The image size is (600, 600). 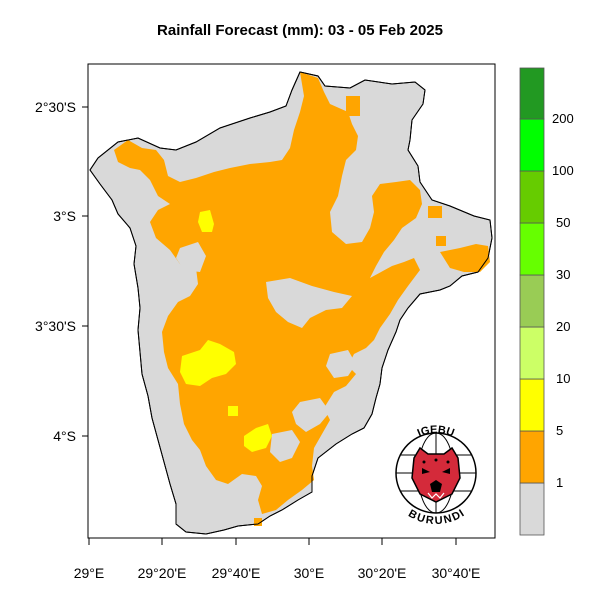 I want to click on colorbar-label: 100, so click(x=563, y=170).